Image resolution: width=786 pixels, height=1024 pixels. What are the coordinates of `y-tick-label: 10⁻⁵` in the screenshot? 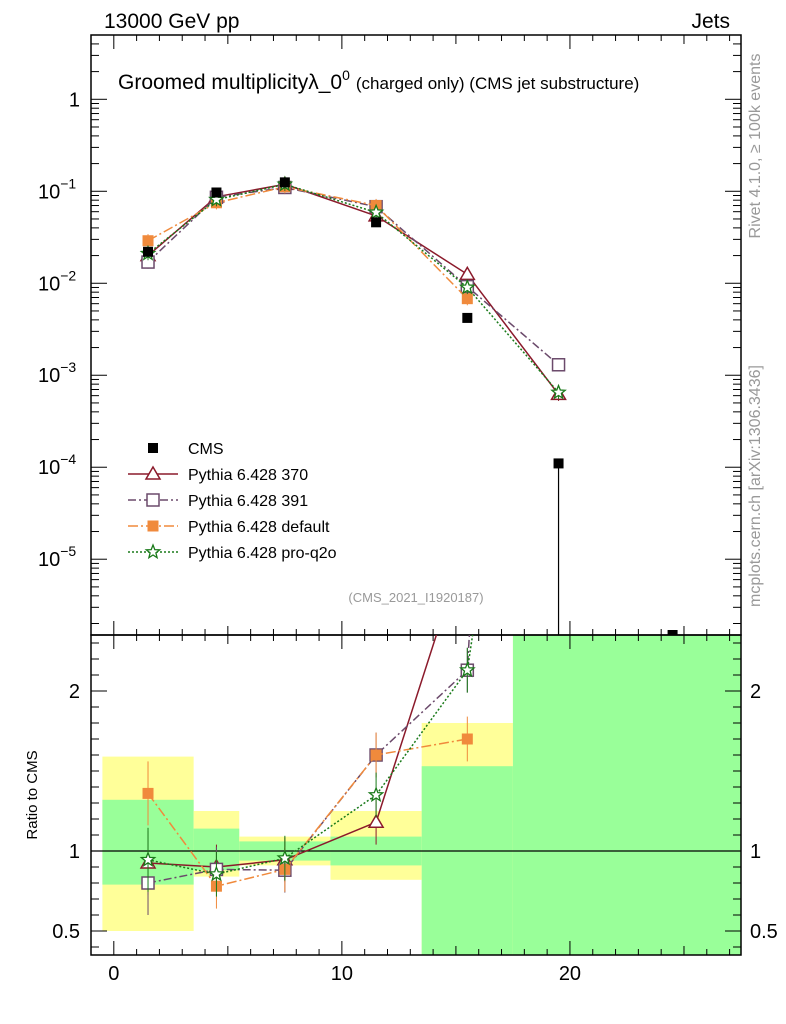 It's located at (57, 557).